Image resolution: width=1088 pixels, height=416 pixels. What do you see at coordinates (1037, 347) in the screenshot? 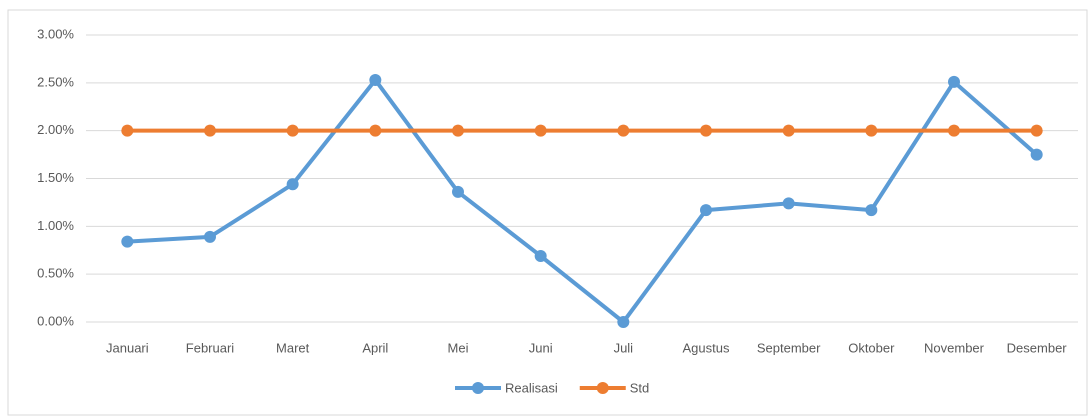
I see `x-tick-label: Desember` at bounding box center [1037, 347].